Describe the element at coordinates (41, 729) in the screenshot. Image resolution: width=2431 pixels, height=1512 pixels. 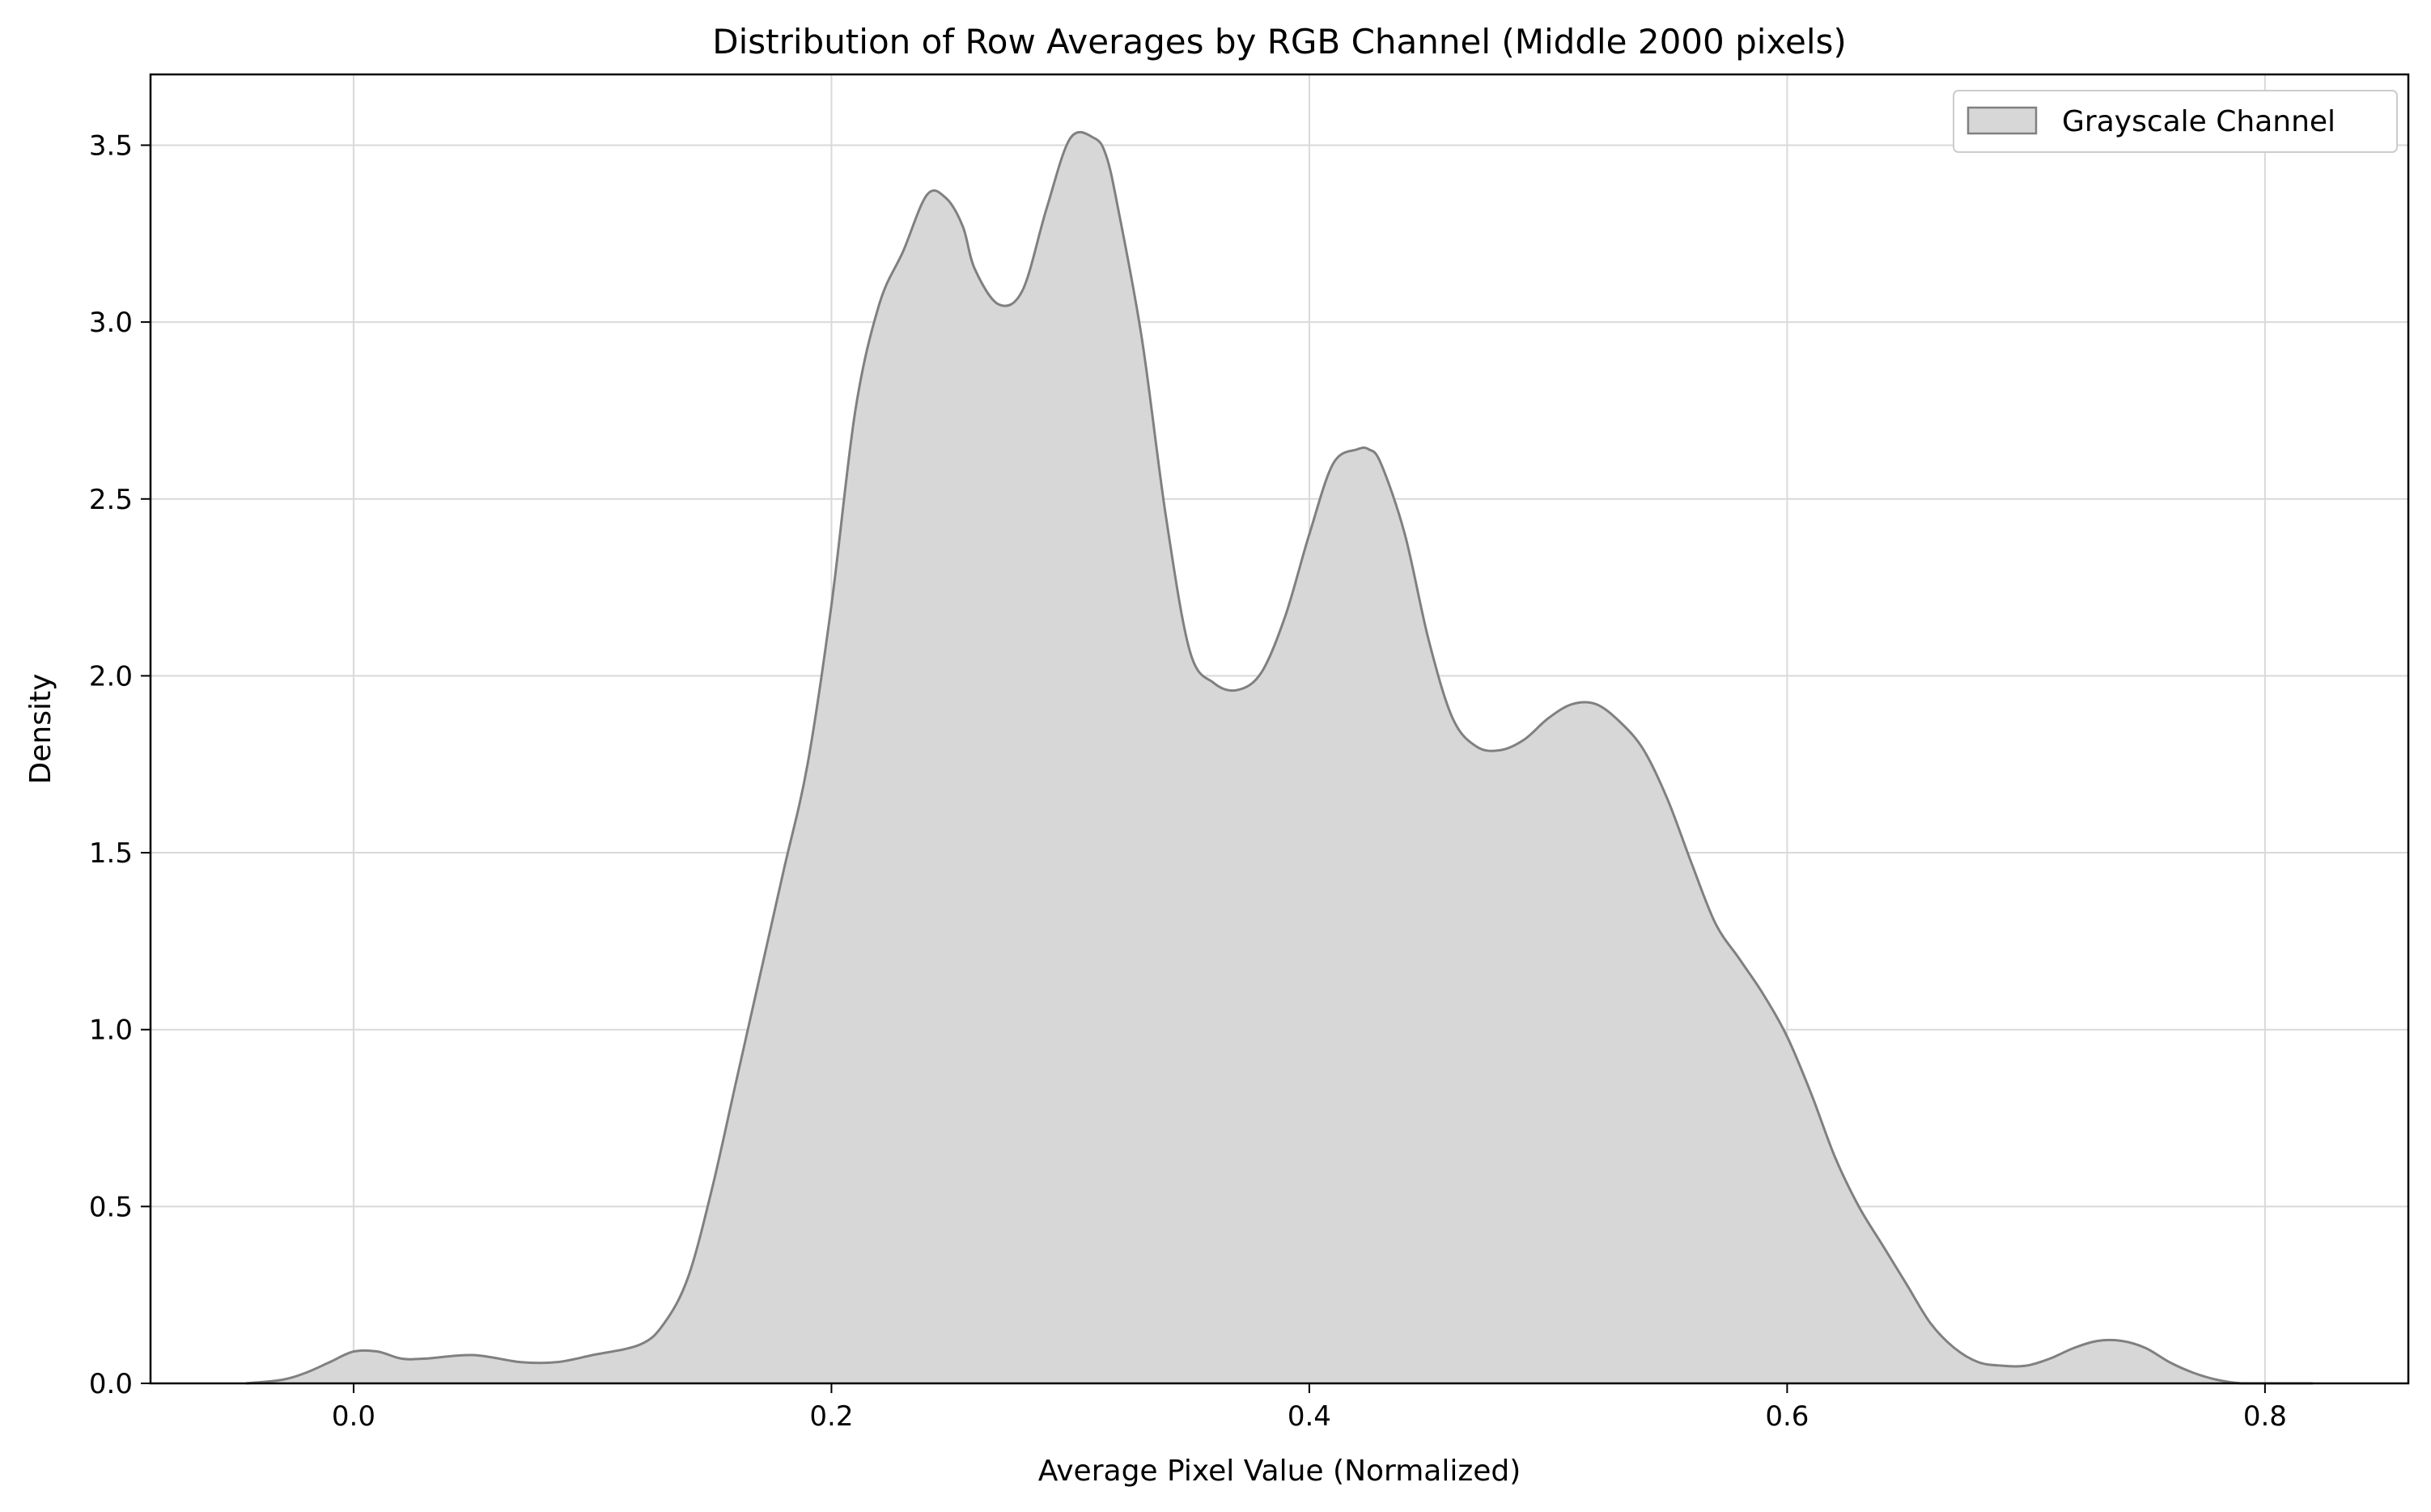
I see `y-axis-label: Density` at that location.